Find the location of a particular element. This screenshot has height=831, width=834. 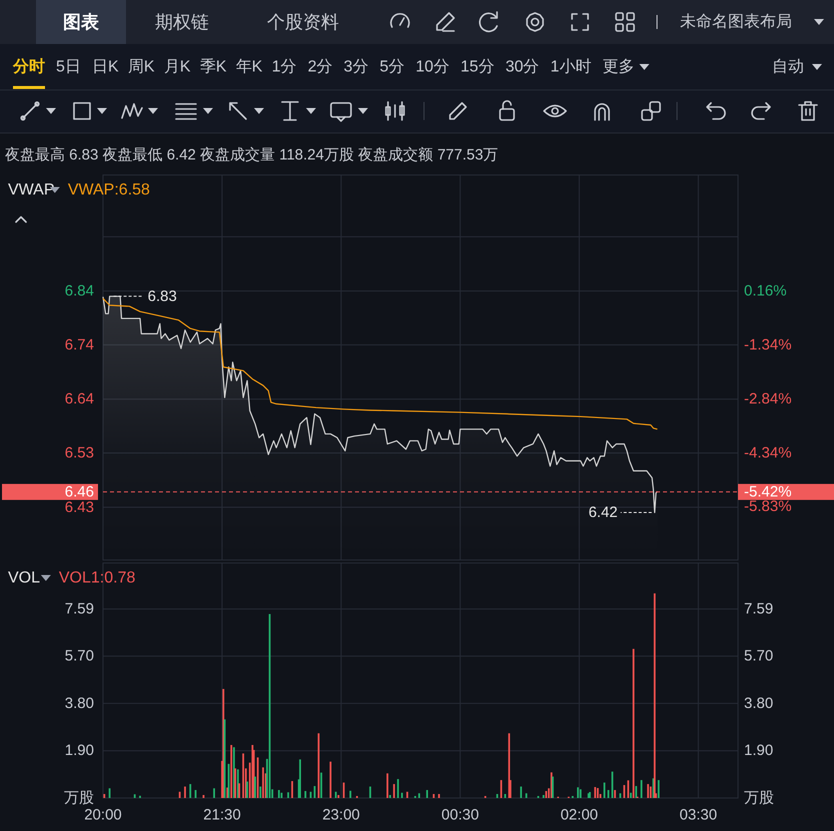

y2-tick-label: 5.70 is located at coordinates (759, 656).